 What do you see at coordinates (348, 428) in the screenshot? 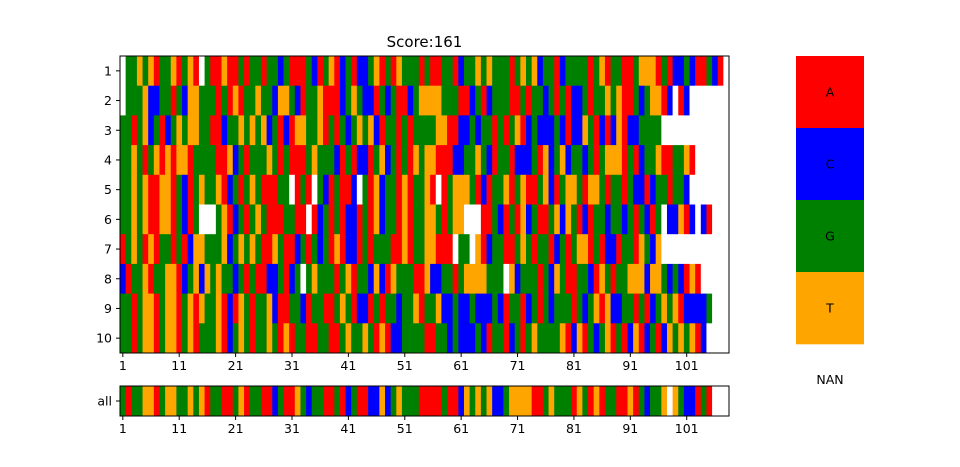
I see `consensus-x-tick-label: 41` at bounding box center [348, 428].